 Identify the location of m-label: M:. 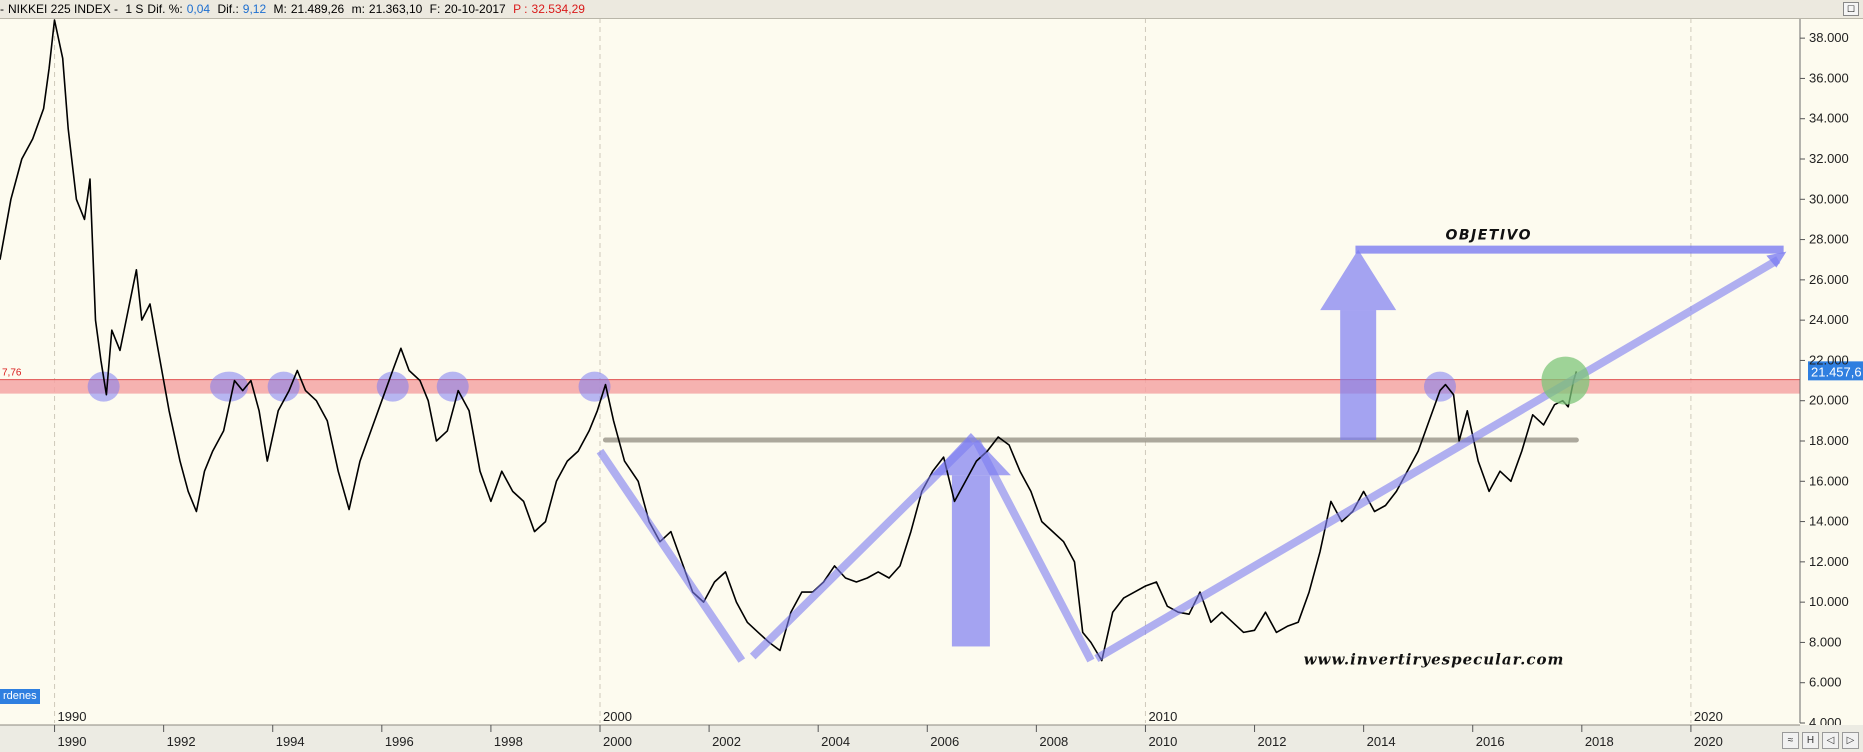
(280, 9).